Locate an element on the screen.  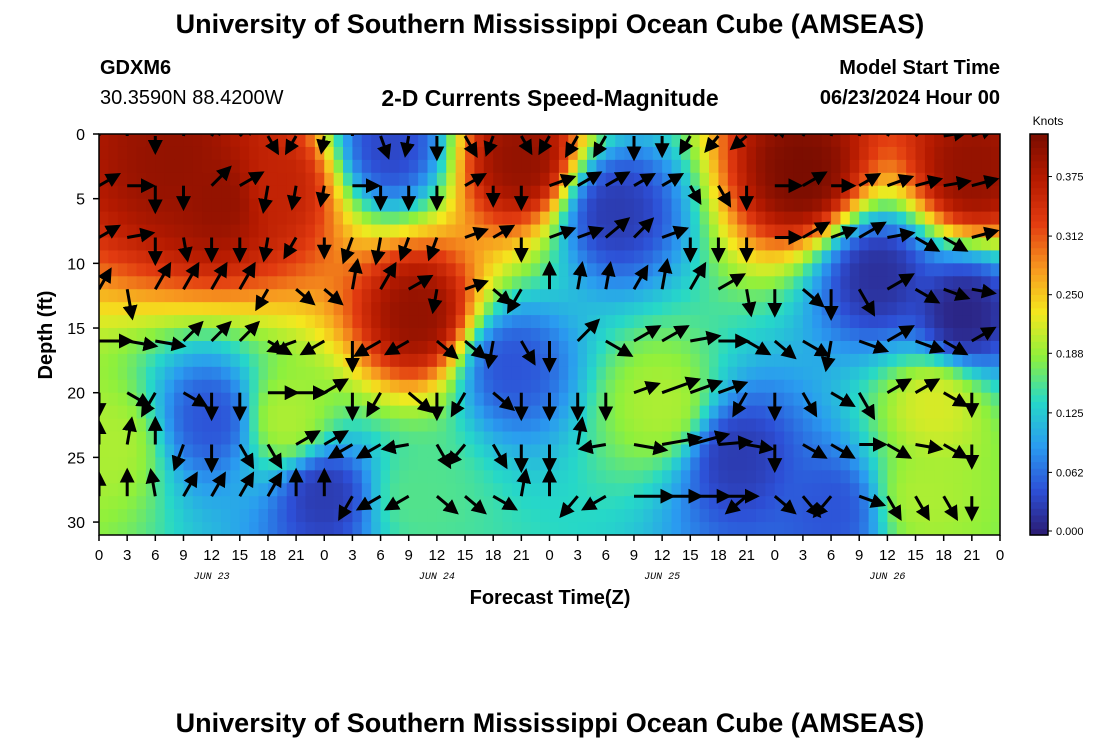
x-tick-label: 12 is located at coordinates (211, 555).